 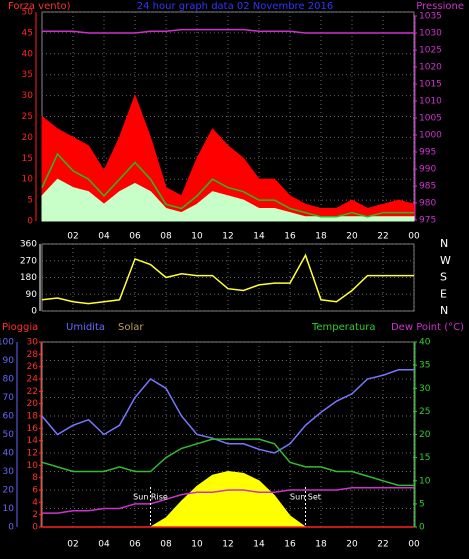 What do you see at coordinates (443, 277) in the screenshot?
I see `compass-label: S` at bounding box center [443, 277].